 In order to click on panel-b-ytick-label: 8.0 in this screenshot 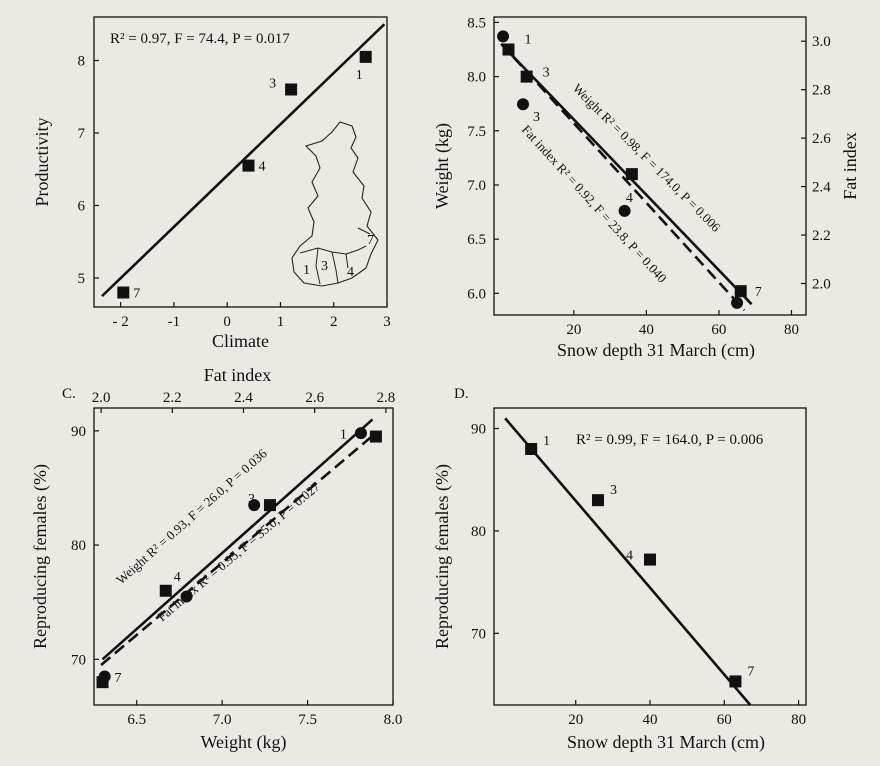, I will do `click(476, 78)`.